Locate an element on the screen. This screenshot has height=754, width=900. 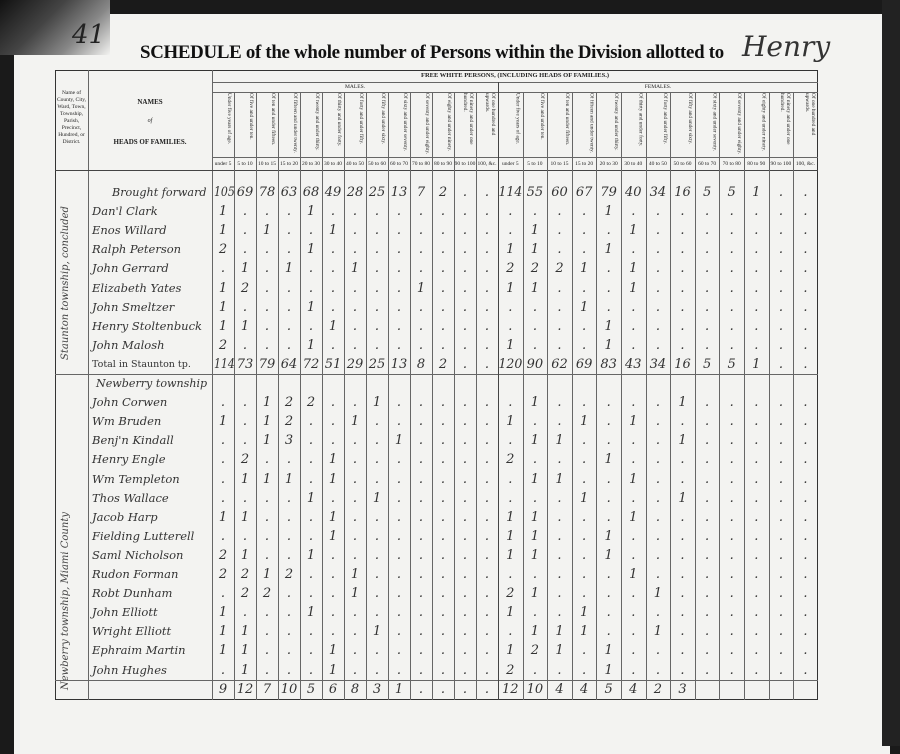
males-age-short: 30 to 40 is located at coordinates (333, 164).